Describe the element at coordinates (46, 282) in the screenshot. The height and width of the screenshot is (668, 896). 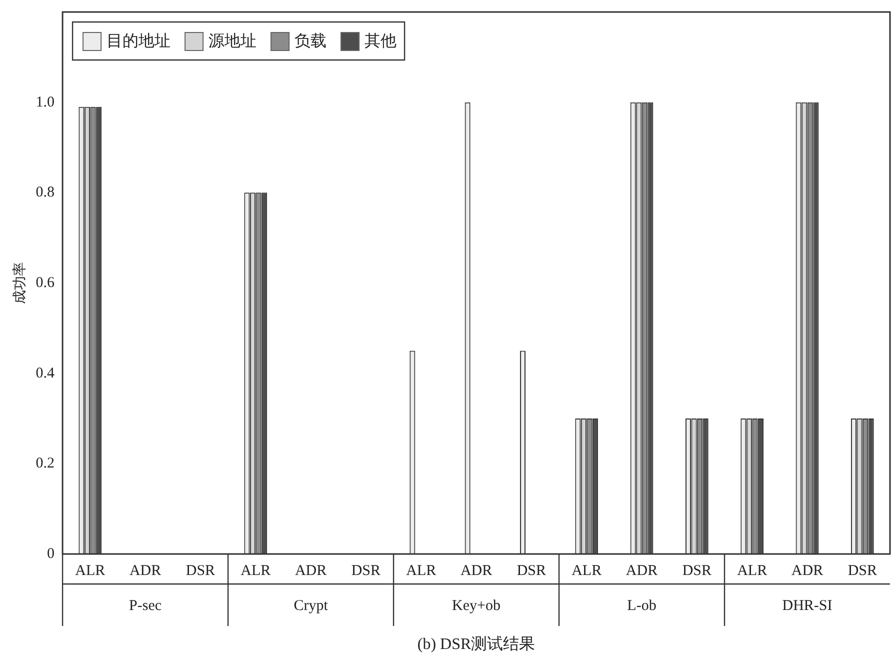
I see `y-tick-label: 0.6` at that location.